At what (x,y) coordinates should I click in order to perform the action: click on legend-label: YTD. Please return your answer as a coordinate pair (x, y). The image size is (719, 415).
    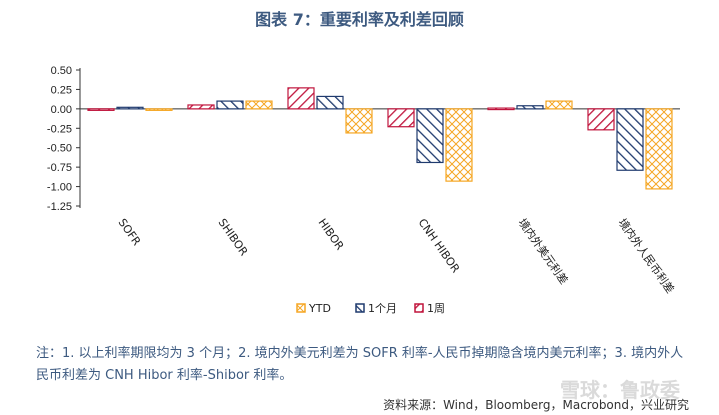
    Looking at the image, I should click on (319, 308).